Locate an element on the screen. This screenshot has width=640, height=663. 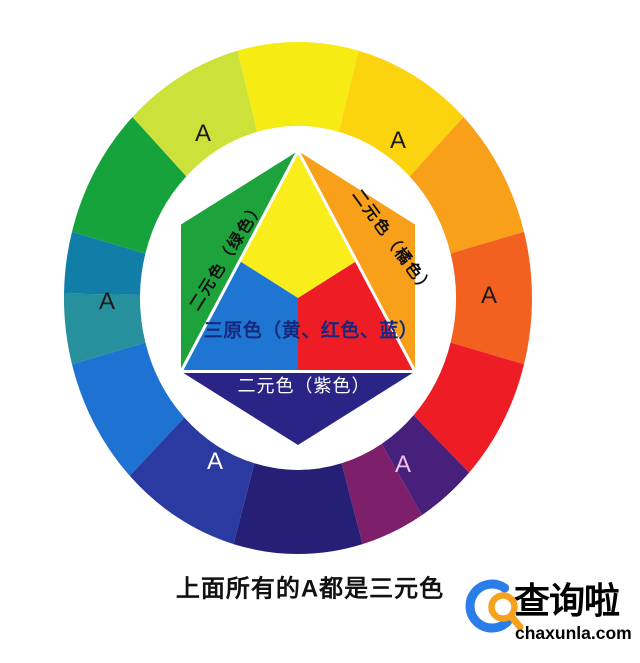
secondary-purple-triangle is located at coordinates (298, 408).